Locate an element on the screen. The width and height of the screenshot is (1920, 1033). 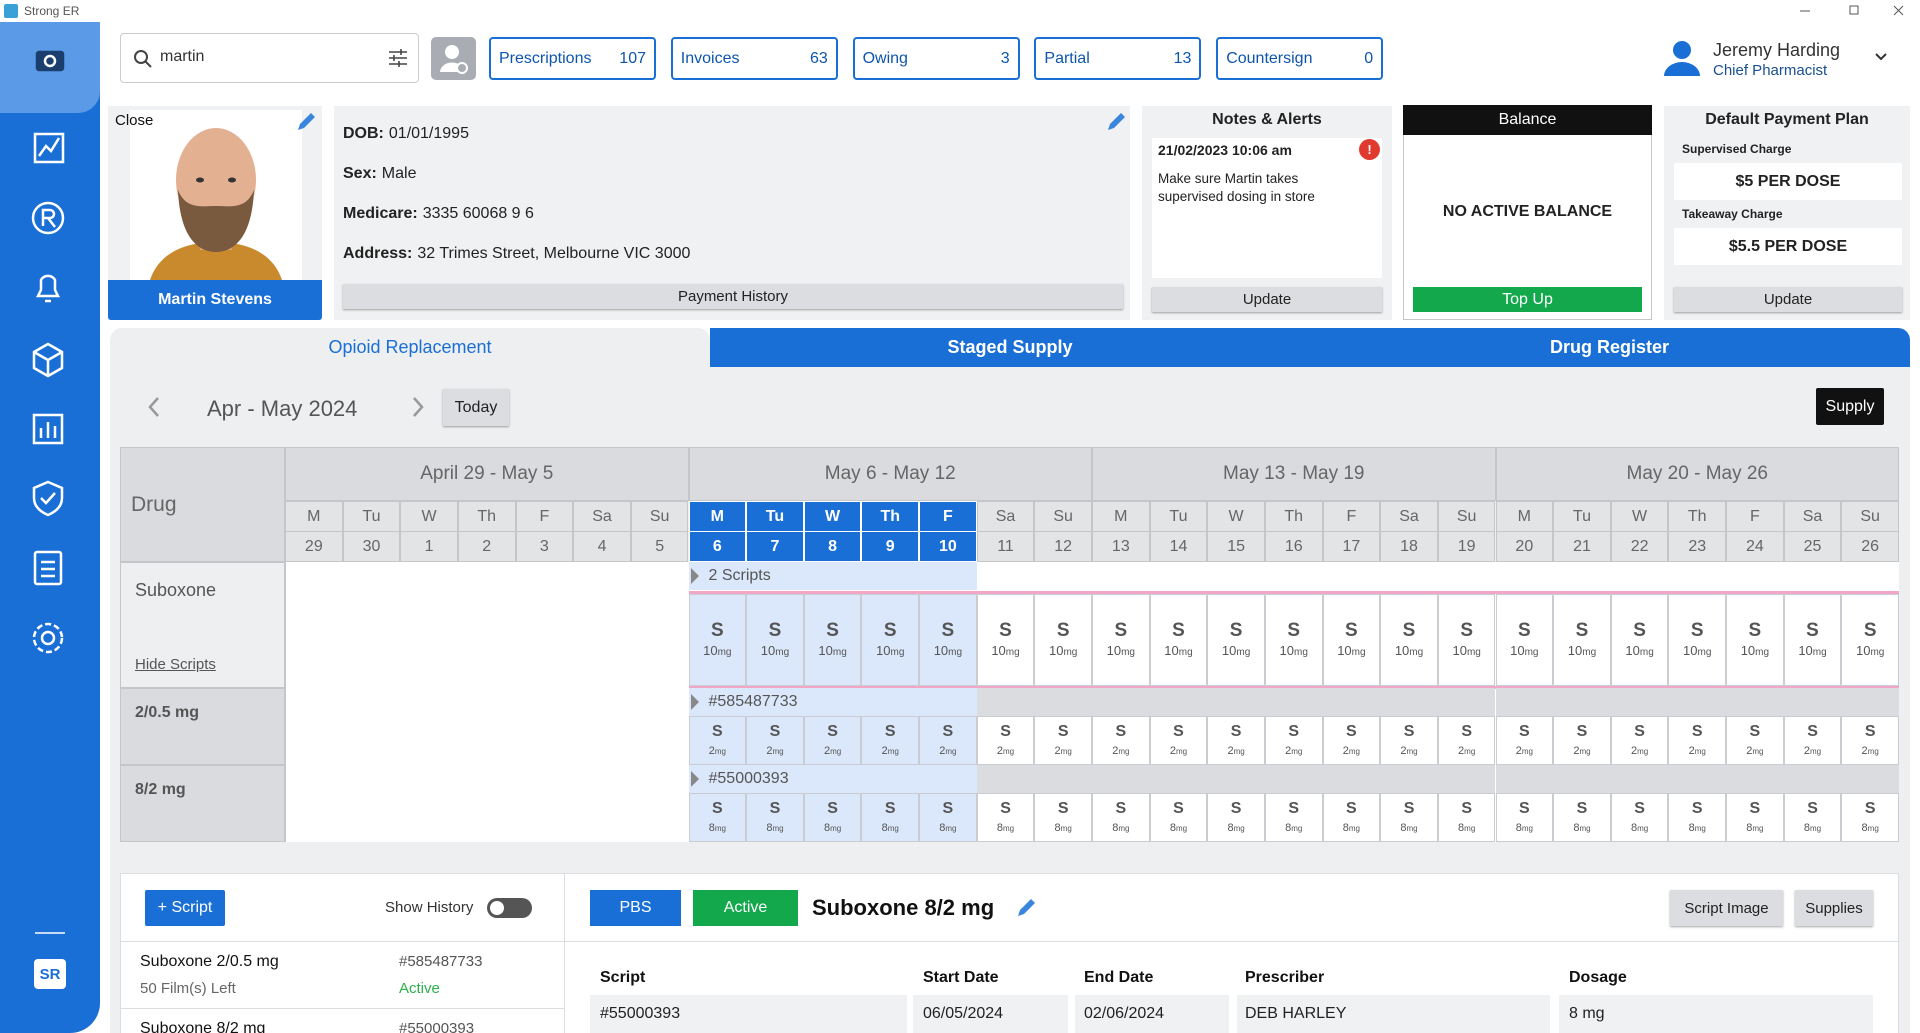
dose-unit: mg is located at coordinates (1758, 828).